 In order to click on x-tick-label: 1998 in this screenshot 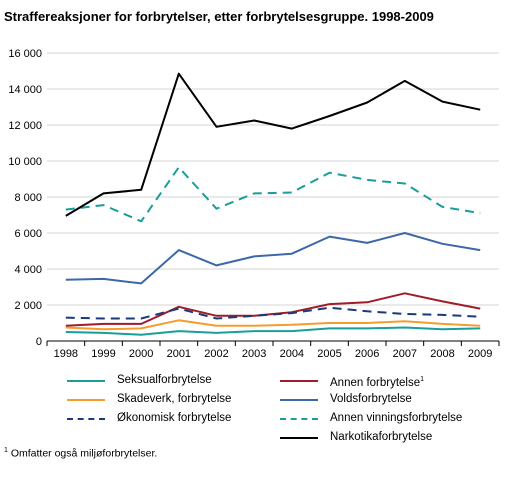, I will do `click(66, 354)`.